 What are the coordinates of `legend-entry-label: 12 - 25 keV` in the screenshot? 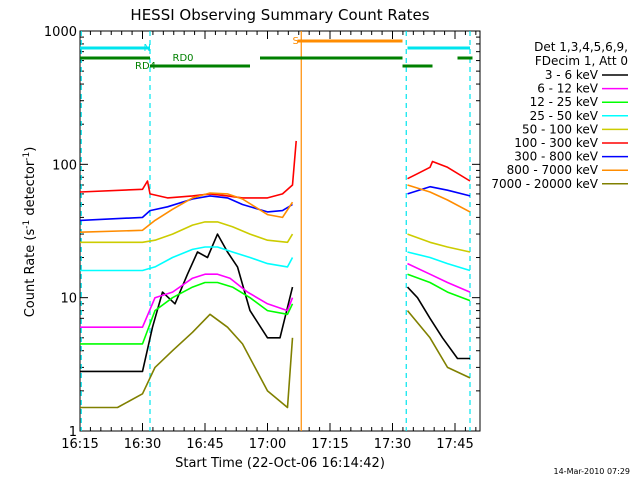 It's located at (564, 102).